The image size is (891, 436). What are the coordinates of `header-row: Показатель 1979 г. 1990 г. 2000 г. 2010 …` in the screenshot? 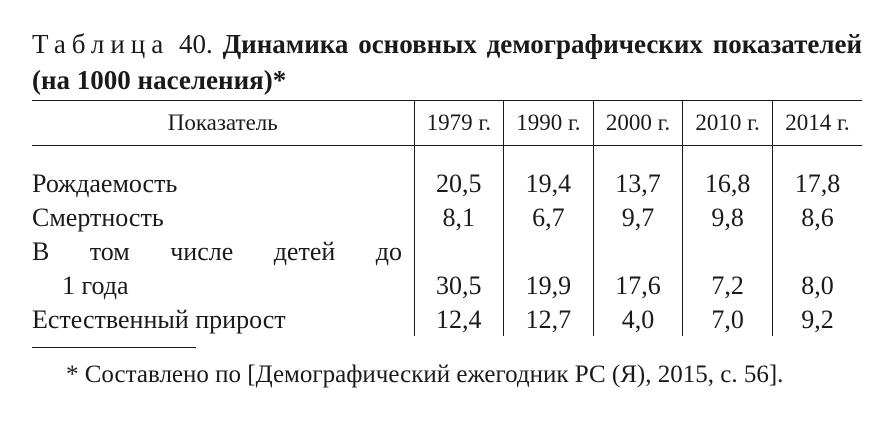 It's located at (447, 123).